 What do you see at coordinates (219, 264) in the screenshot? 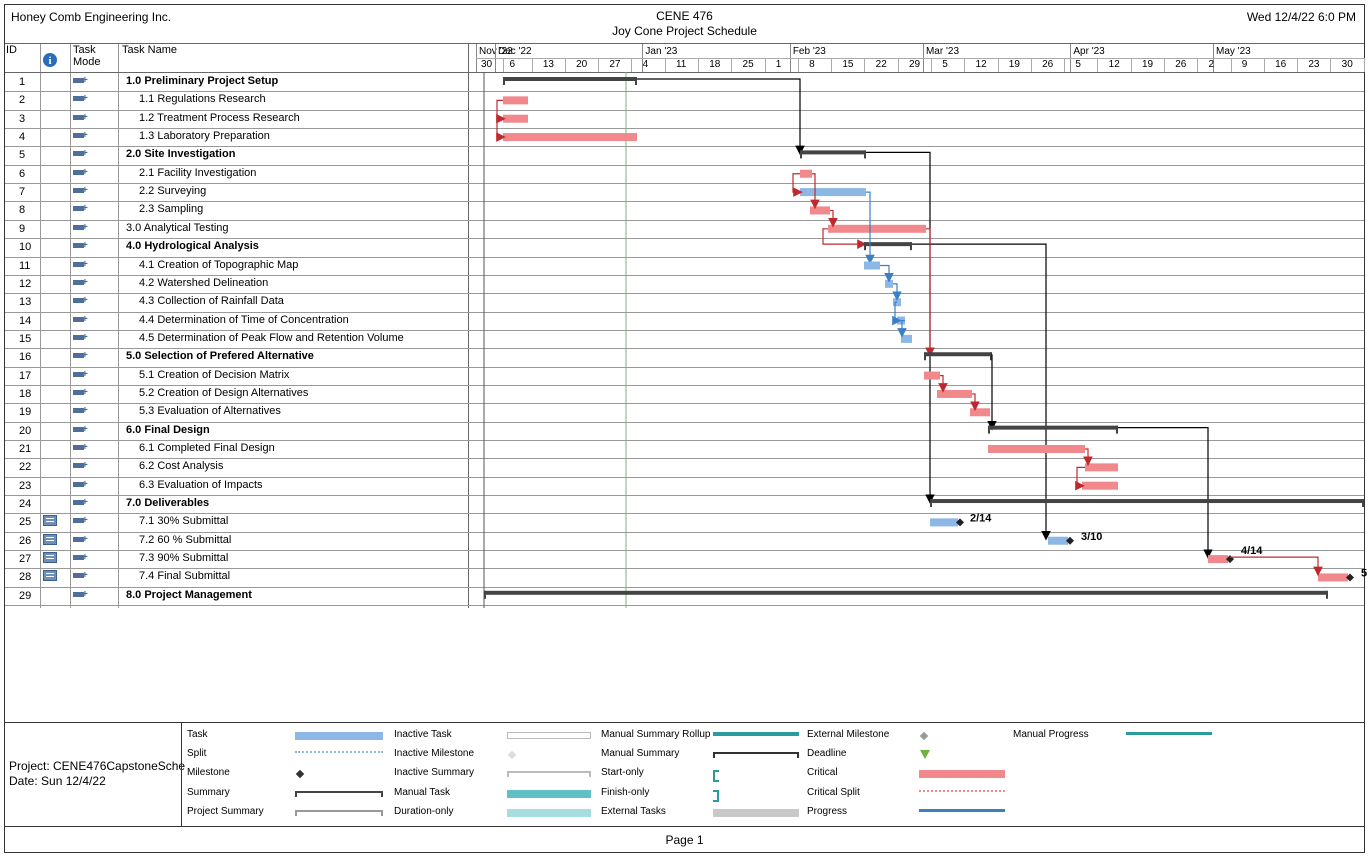
I see `task-name: 4.1 Creation of Topographic Map` at bounding box center [219, 264].